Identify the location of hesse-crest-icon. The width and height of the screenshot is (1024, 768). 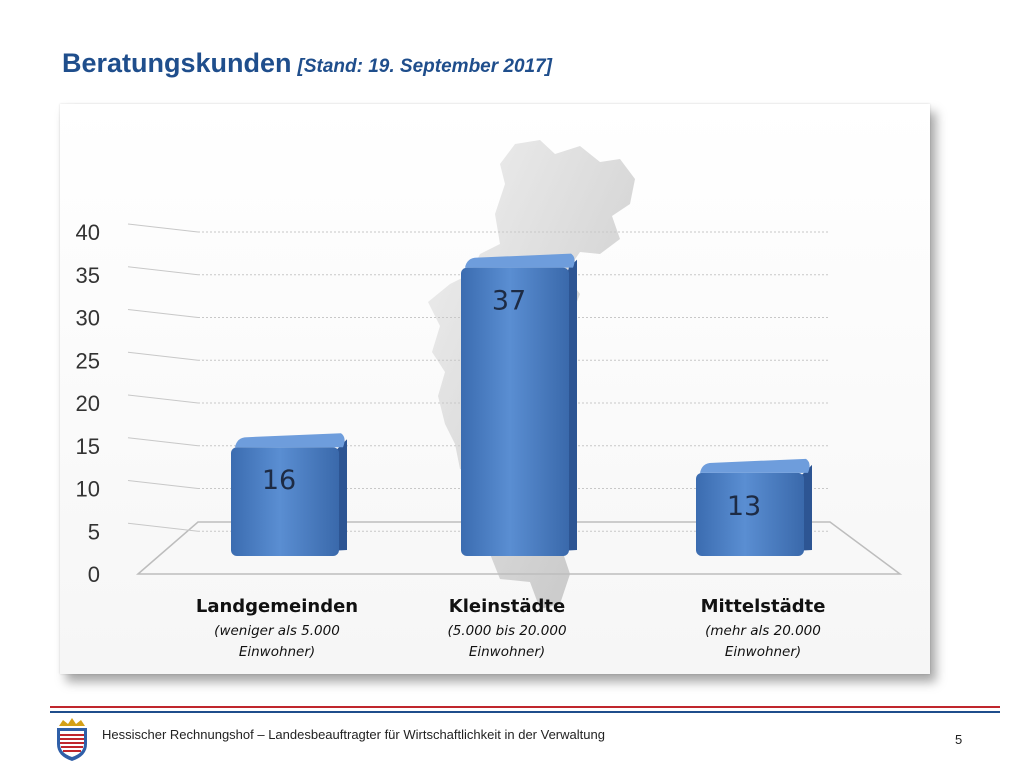
(72, 739).